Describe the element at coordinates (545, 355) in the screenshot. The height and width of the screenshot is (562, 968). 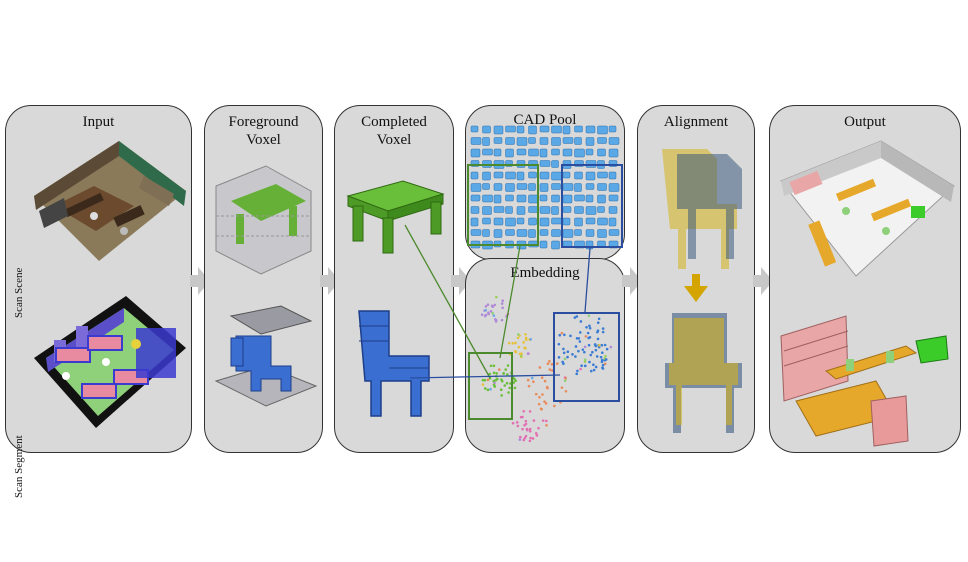
I see `embedding-panel: Embedding` at that location.